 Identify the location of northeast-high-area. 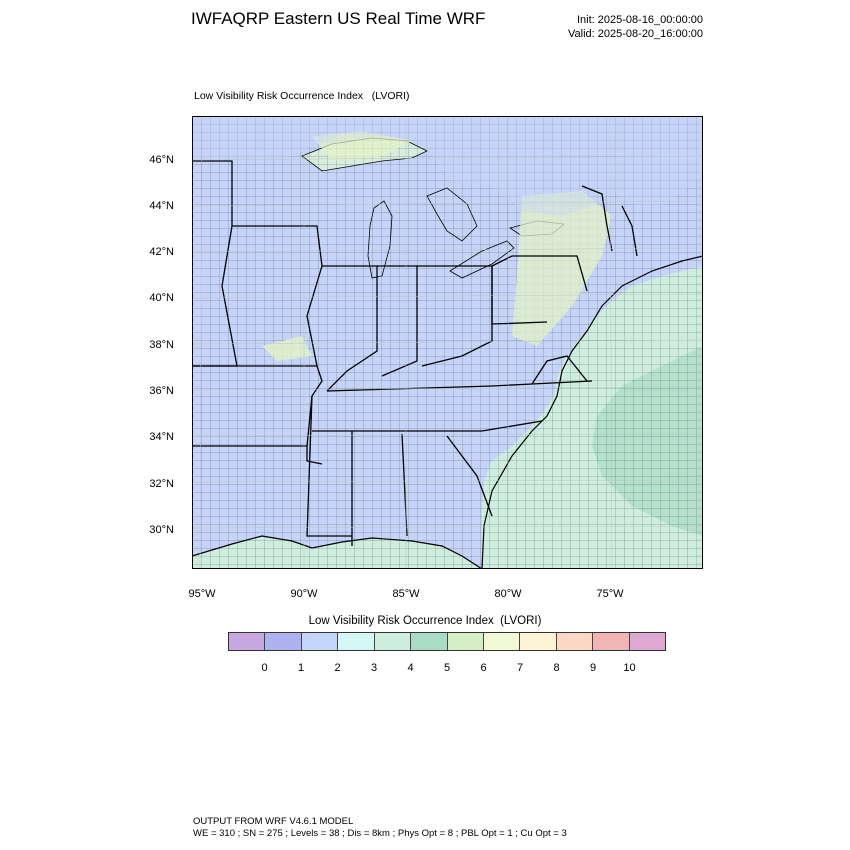
(562, 268).